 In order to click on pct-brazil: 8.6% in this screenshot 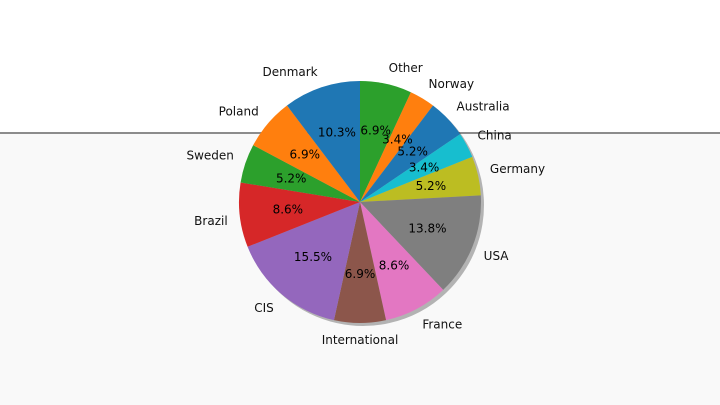, I will do `click(288, 209)`.